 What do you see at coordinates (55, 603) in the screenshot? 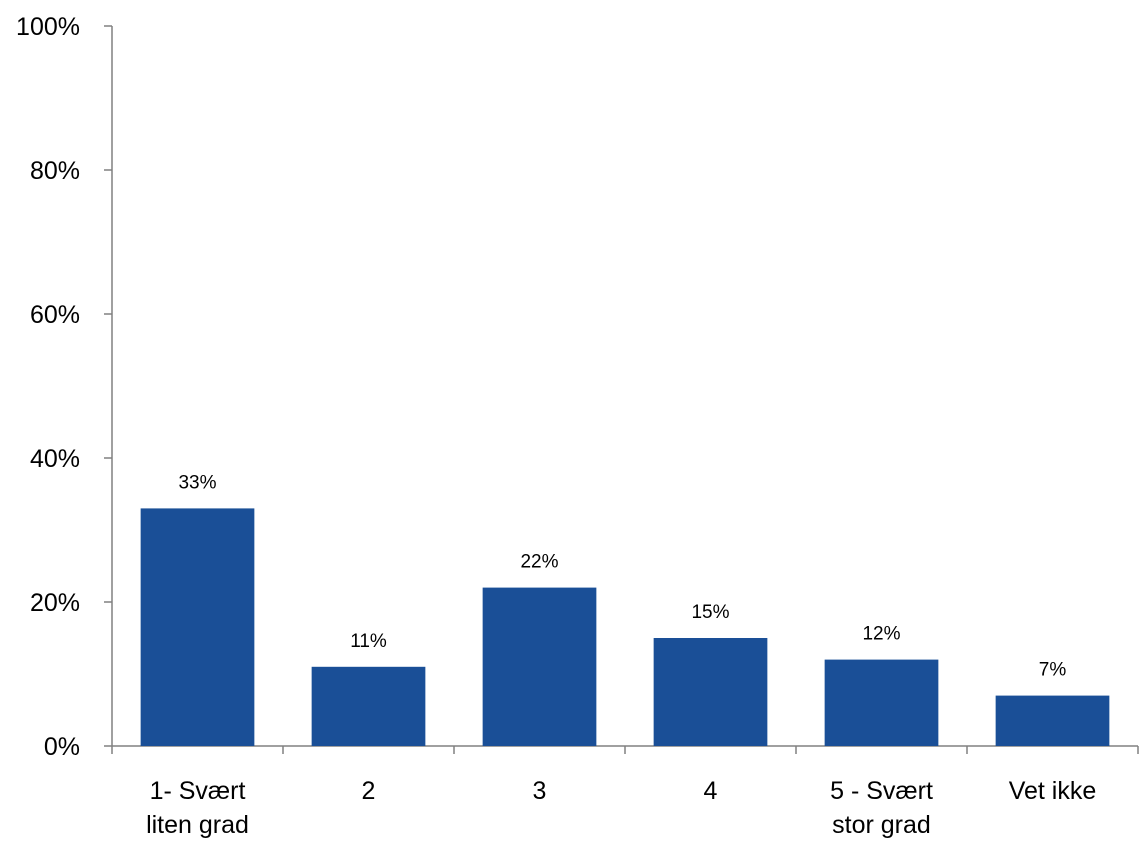
I see `y-tick-label: 20%` at bounding box center [55, 603].